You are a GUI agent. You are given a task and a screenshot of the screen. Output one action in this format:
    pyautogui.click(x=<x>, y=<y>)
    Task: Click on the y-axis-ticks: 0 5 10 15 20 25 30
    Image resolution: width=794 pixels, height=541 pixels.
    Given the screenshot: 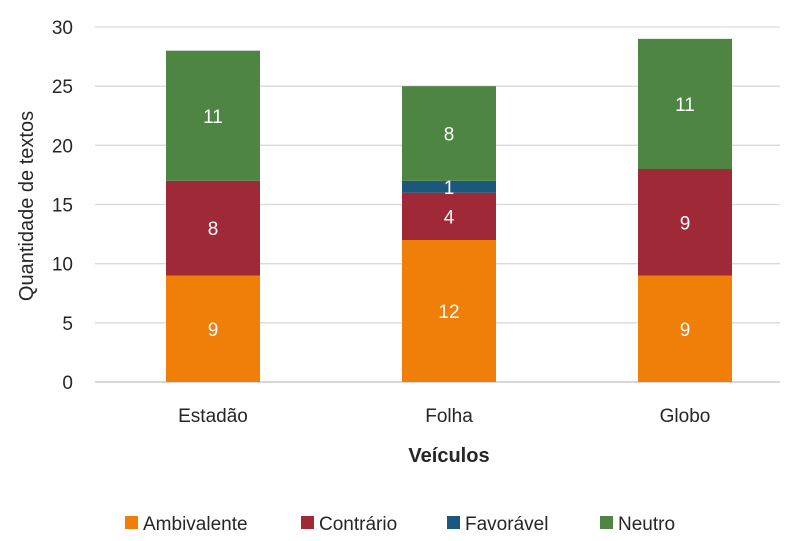 What is the action you would take?
    pyautogui.click(x=62, y=206)
    